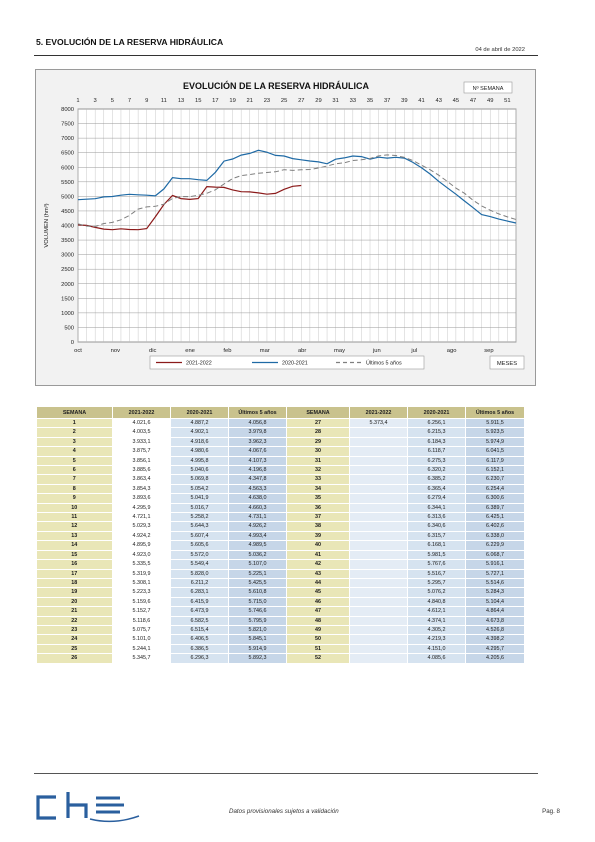 The image size is (595, 842). What do you see at coordinates (495, 536) in the screenshot?
I see `value-cell: 6.338,0` at bounding box center [495, 536].